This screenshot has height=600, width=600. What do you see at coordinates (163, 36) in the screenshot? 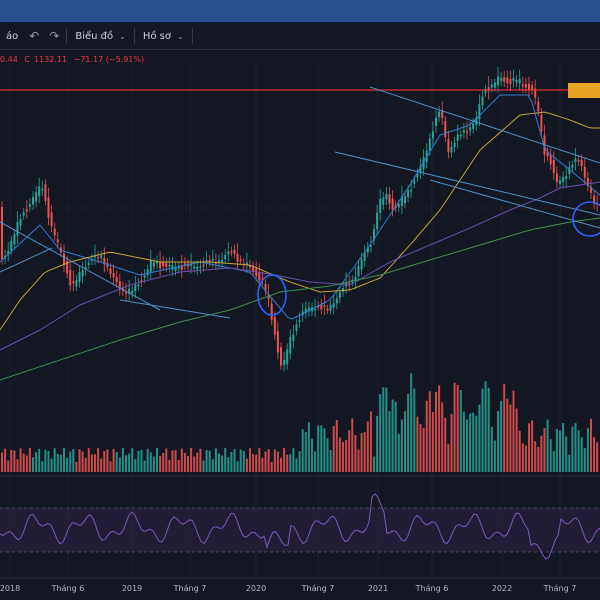
I see `toolbar-profile: Hồ sơ ⌄` at bounding box center [163, 36].